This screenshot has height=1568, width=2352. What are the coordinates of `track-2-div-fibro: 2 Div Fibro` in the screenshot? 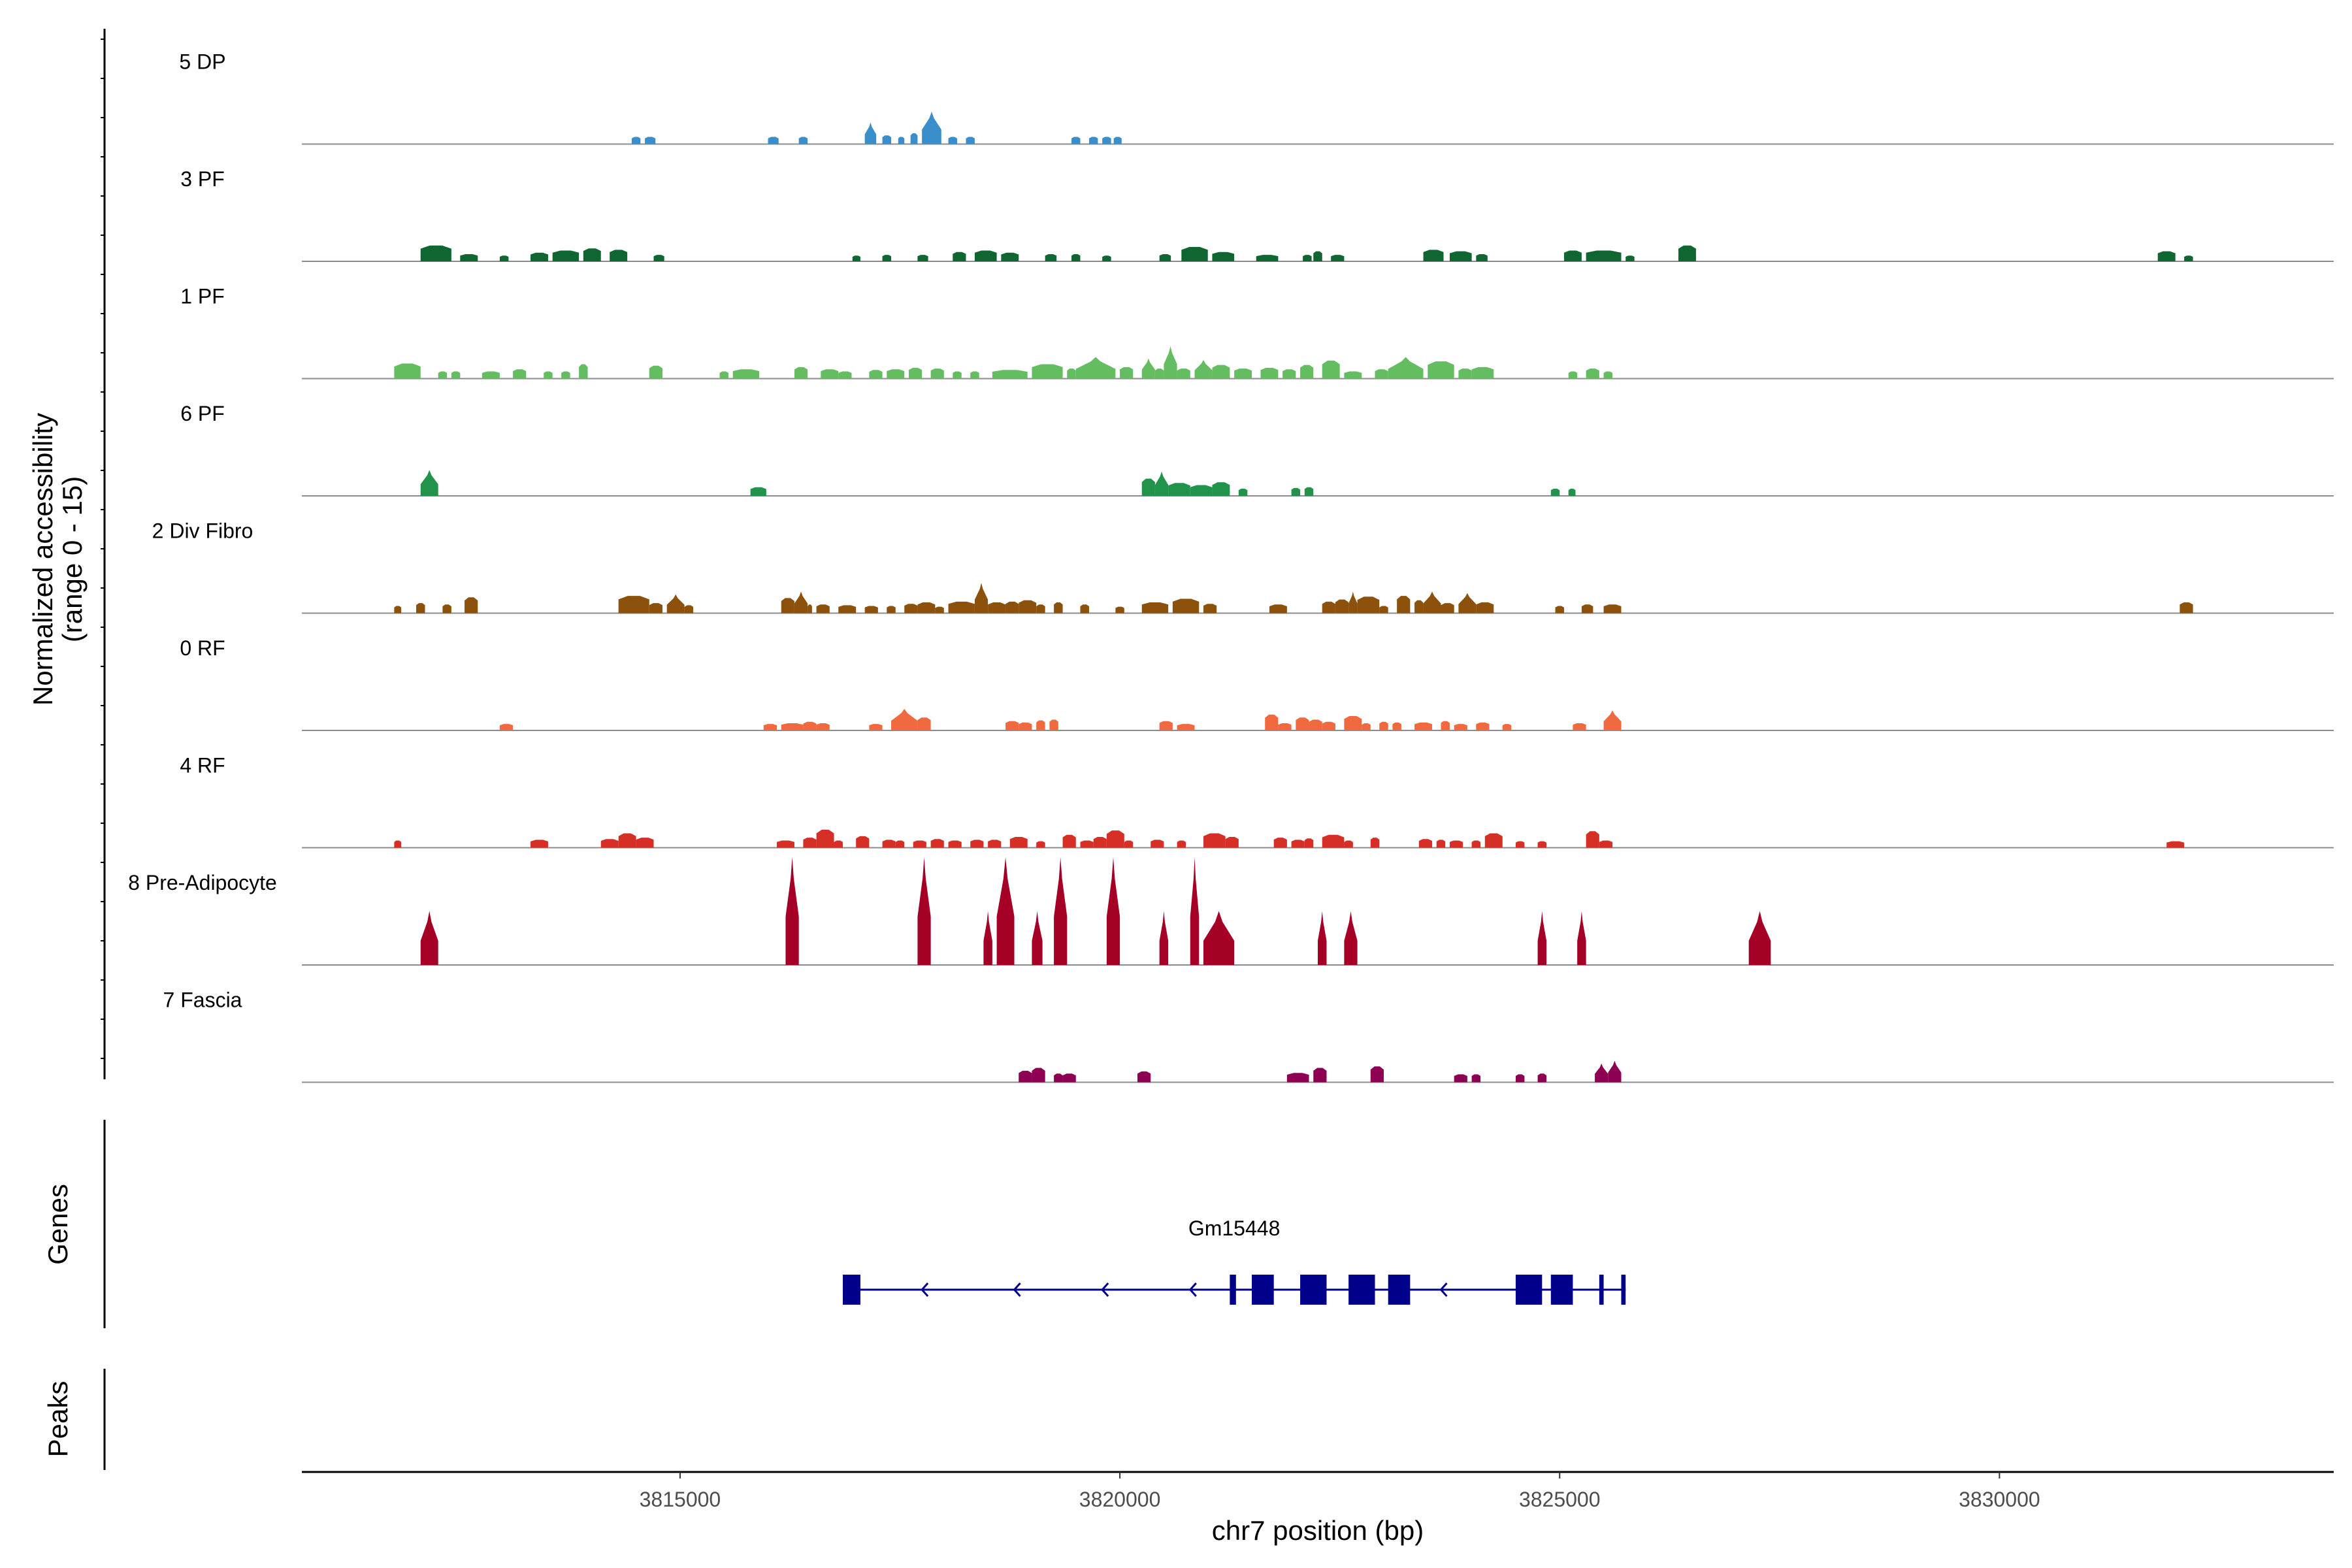 It's located at (1243, 566).